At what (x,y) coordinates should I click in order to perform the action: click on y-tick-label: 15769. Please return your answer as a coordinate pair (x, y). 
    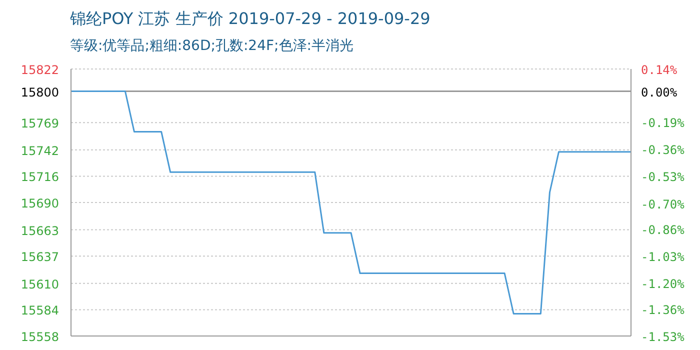
    Looking at the image, I should click on (39, 123).